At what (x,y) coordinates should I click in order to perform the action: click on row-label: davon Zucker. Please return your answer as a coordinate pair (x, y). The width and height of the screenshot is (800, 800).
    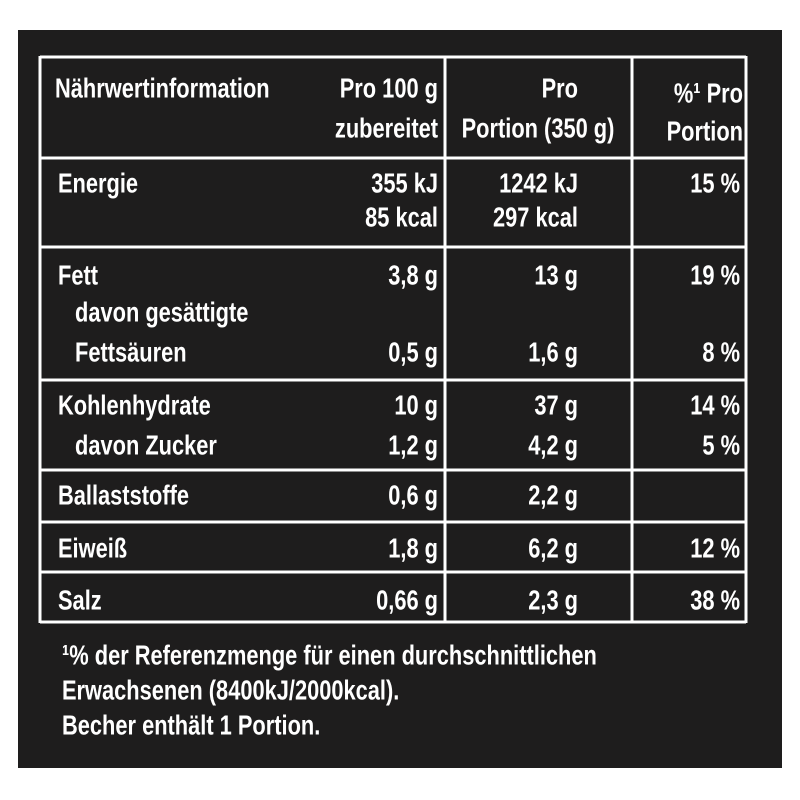
    Looking at the image, I should click on (146, 445).